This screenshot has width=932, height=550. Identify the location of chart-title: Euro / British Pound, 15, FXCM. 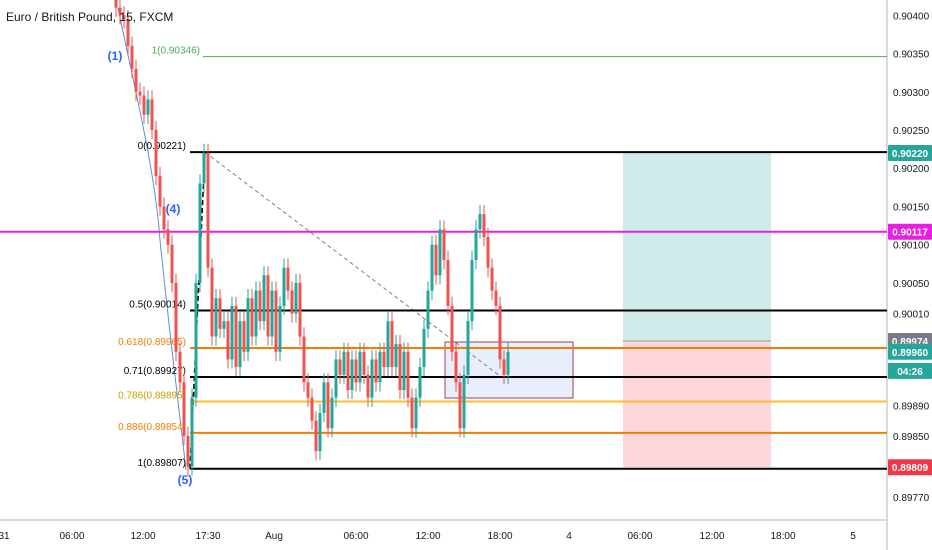
(90, 17).